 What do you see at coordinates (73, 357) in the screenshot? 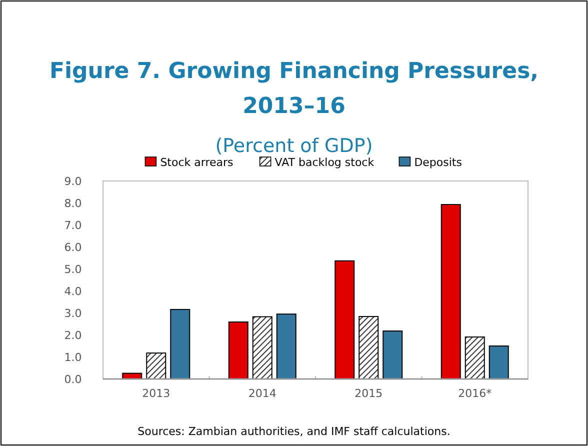
I see `y-tick-label: 1.0` at bounding box center [73, 357].